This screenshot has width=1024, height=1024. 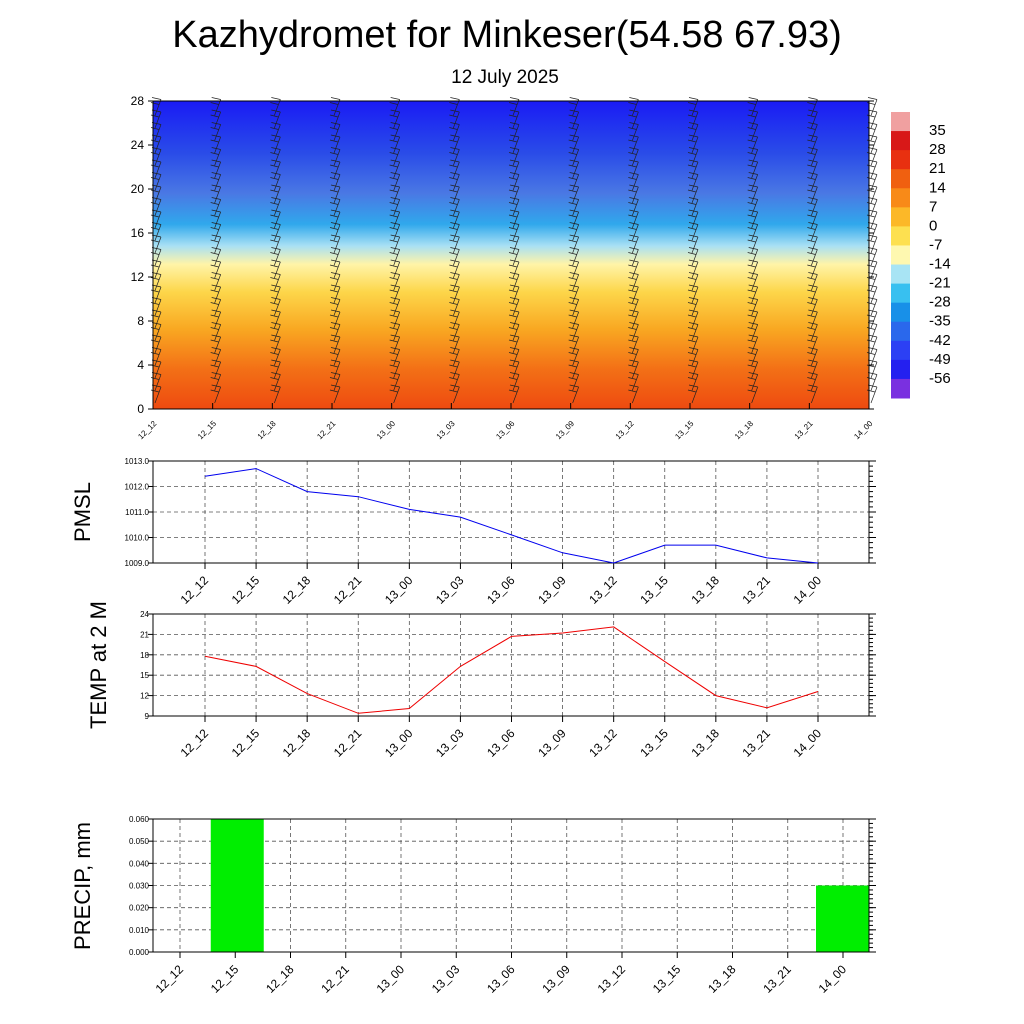 What do you see at coordinates (207, 430) in the screenshot?
I see `x-tick-label: 12_15` at bounding box center [207, 430].